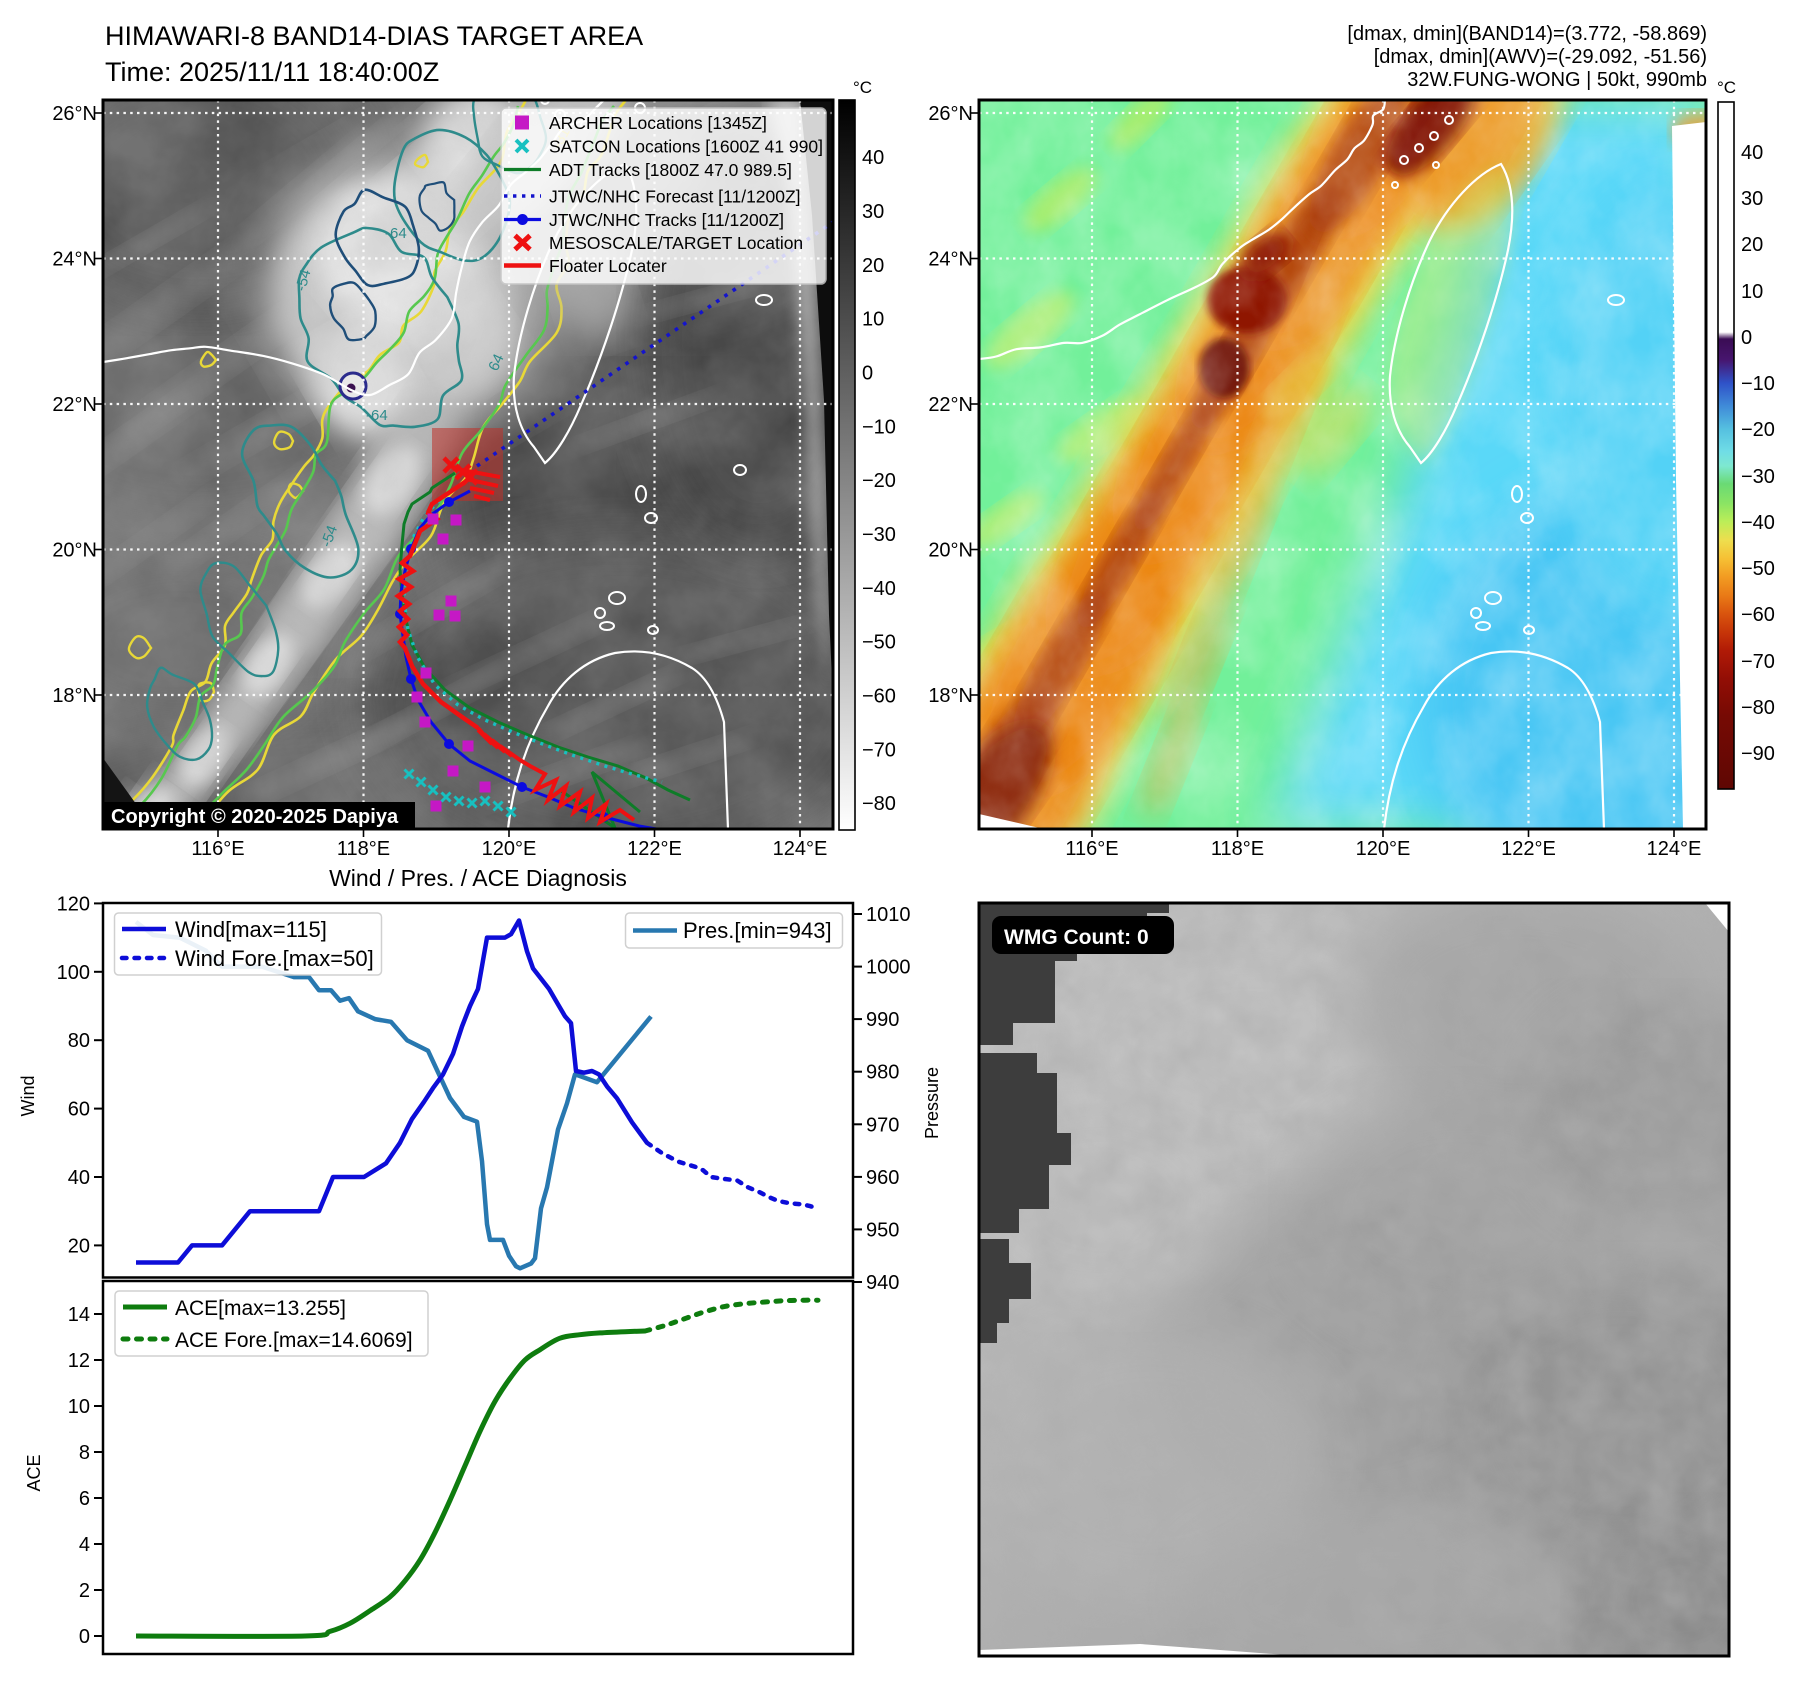 This screenshot has width=1797, height=1695. What do you see at coordinates (294, 1340) in the screenshot?
I see `svg-text: ACE Fore.[max=14.6069]` at bounding box center [294, 1340].